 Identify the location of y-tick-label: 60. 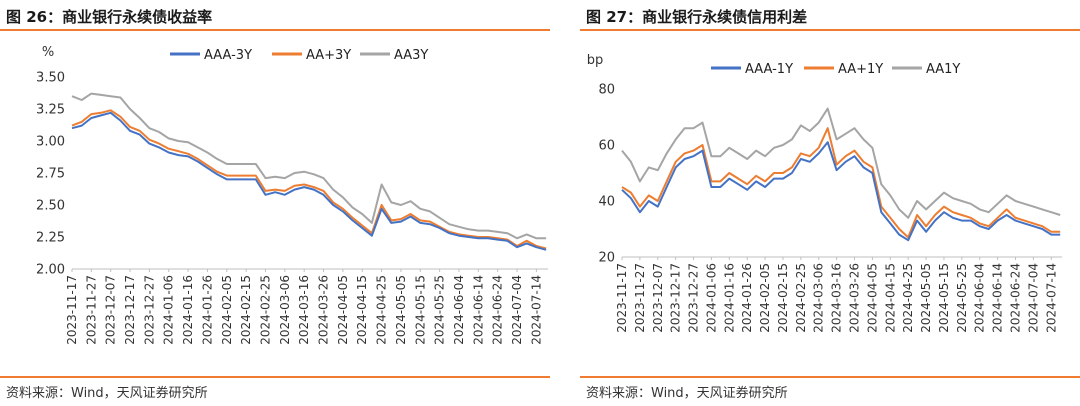
(606, 146).